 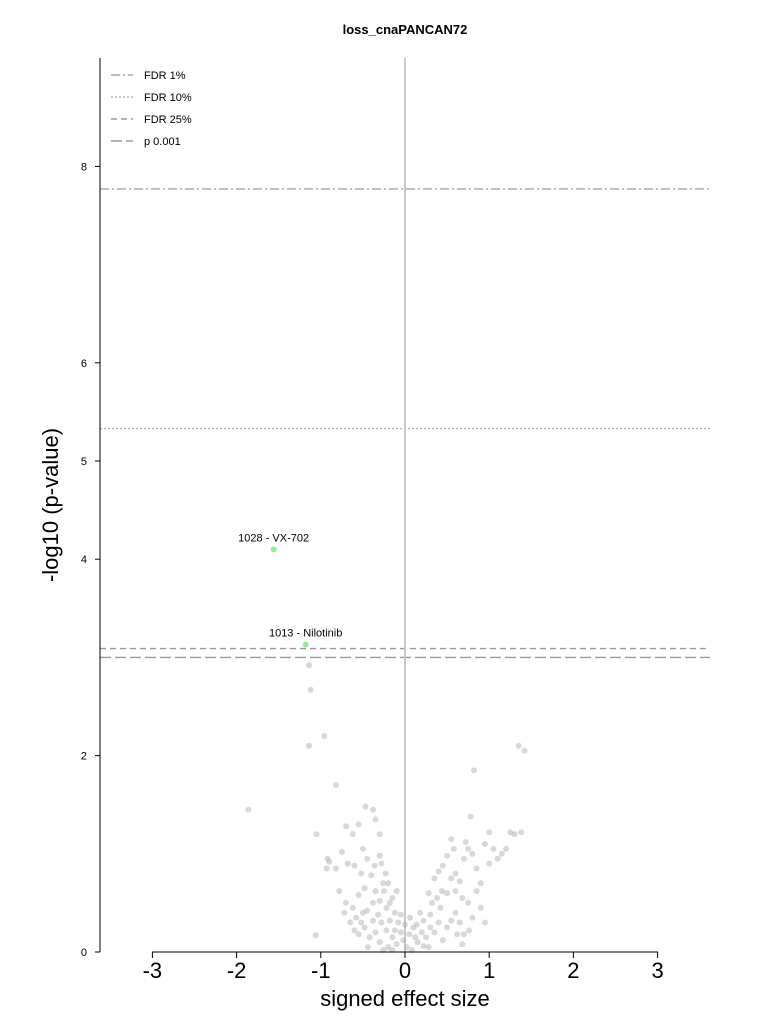 I want to click on highlight-label-1: 1013 - Nilotinib, so click(x=305, y=634).